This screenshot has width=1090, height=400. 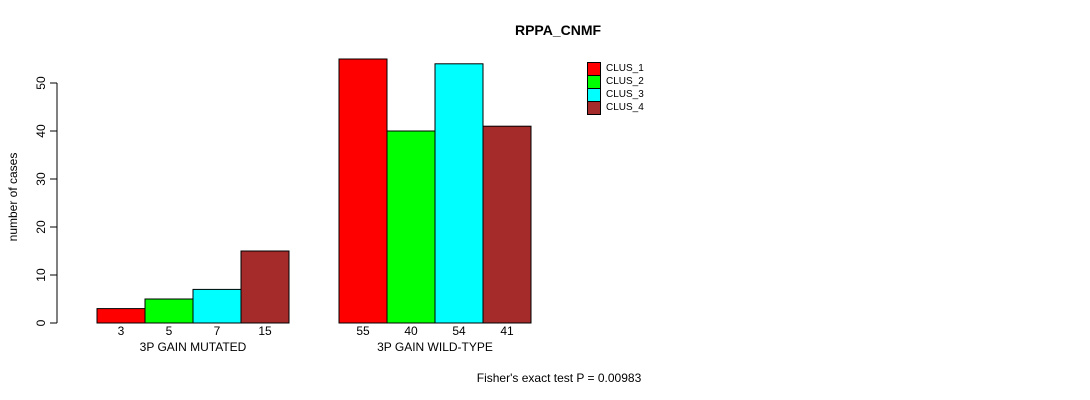 I want to click on bar-clus_1-group2, so click(x=363, y=191).